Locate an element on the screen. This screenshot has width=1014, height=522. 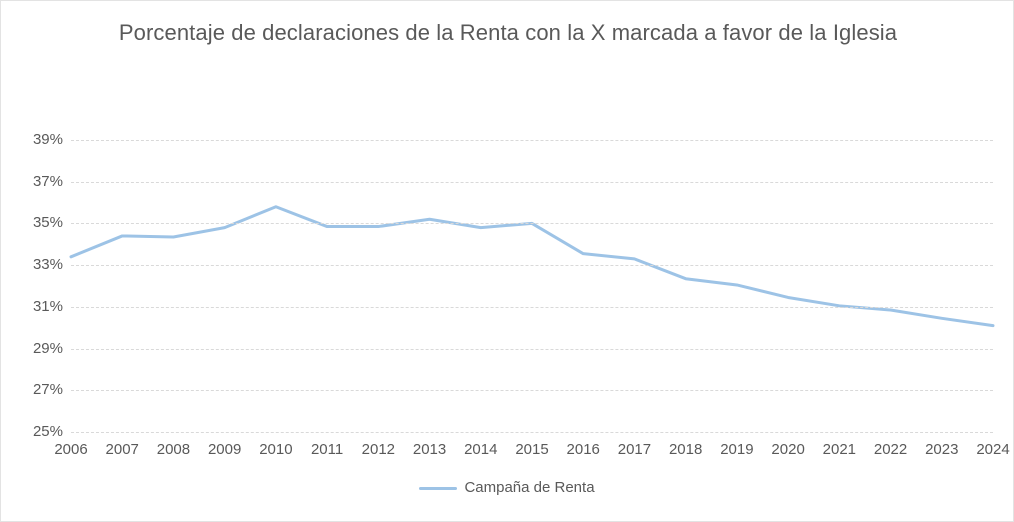
x-axis-tick-label: 2014 is located at coordinates (481, 449).